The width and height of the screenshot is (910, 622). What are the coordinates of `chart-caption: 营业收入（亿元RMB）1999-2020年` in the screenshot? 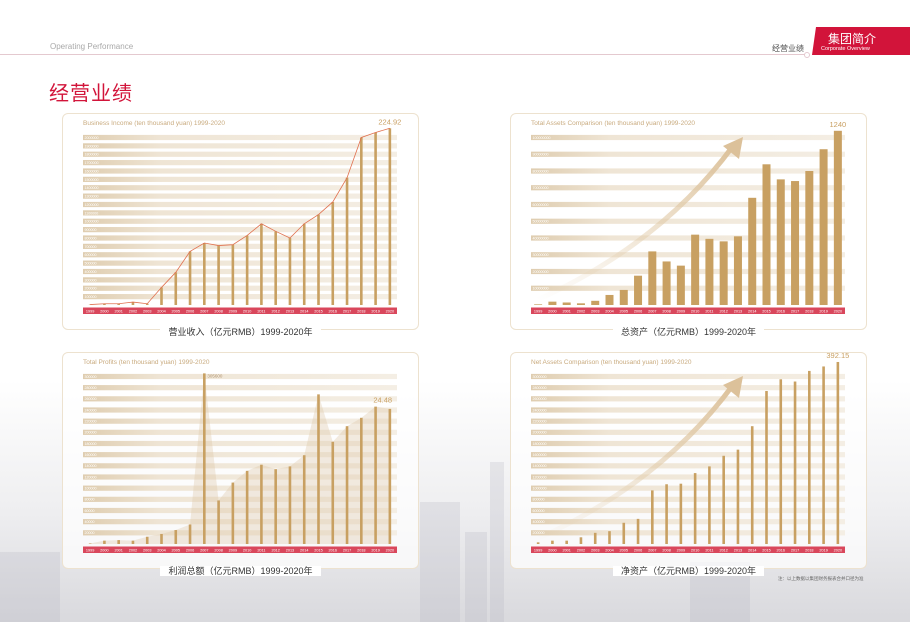 It's located at (240, 331).